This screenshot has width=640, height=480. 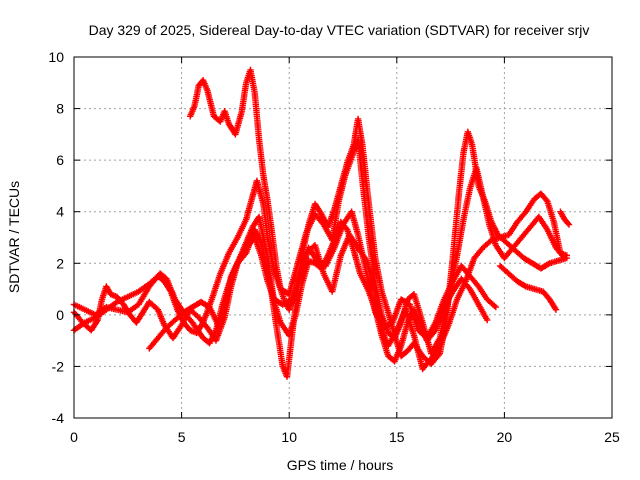 I want to click on x-axis-label: GPS time / hours, so click(x=340, y=465).